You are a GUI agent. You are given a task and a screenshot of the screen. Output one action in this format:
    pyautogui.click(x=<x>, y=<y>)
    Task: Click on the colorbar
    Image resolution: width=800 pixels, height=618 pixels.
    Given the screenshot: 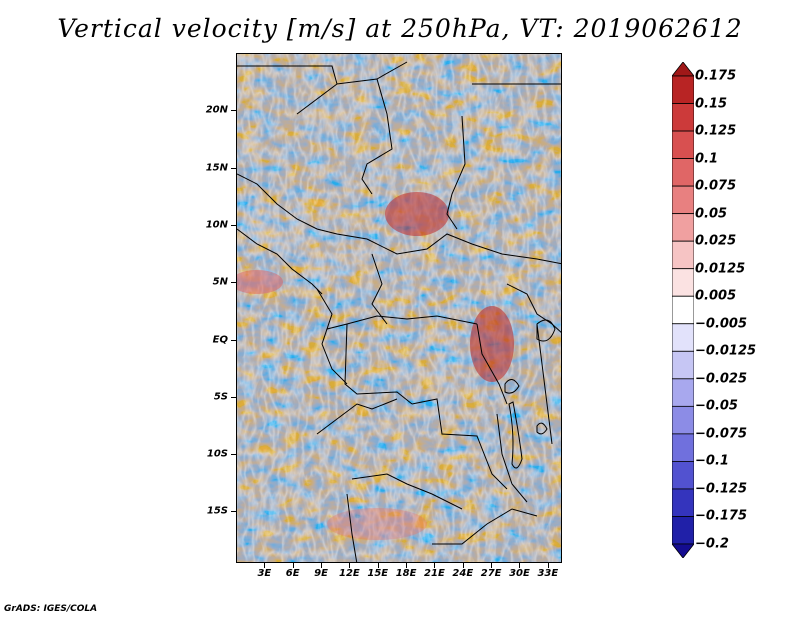 What is the action you would take?
    pyautogui.click(x=683, y=310)
    